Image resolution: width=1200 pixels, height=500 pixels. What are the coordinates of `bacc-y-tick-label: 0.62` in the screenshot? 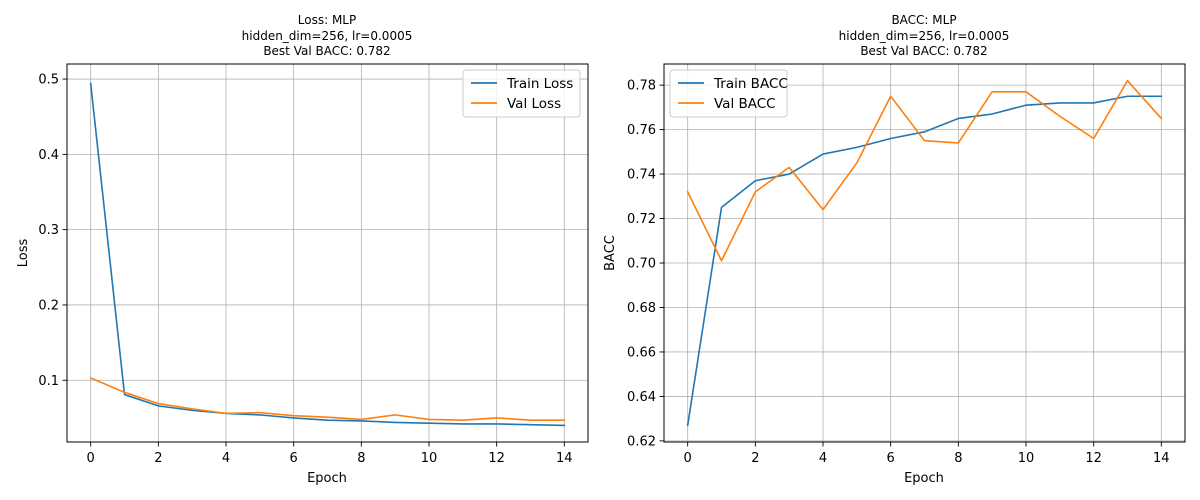 It's located at (641, 441).